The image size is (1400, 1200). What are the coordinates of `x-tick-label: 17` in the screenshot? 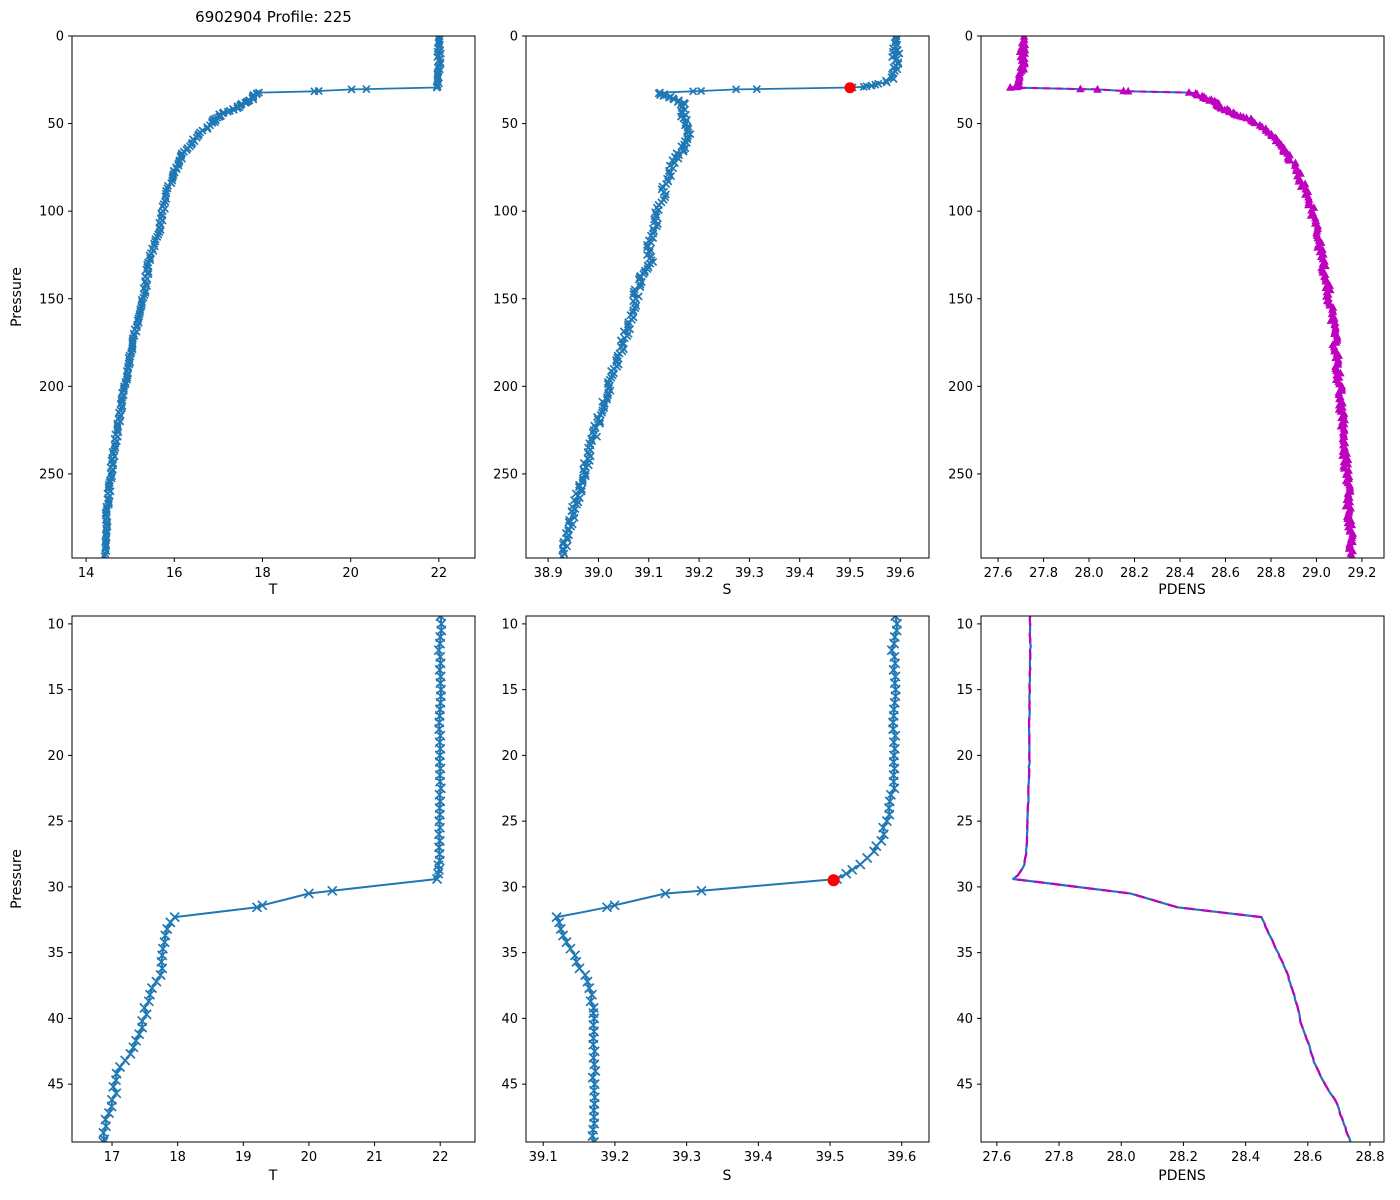 It's located at (112, 1157).